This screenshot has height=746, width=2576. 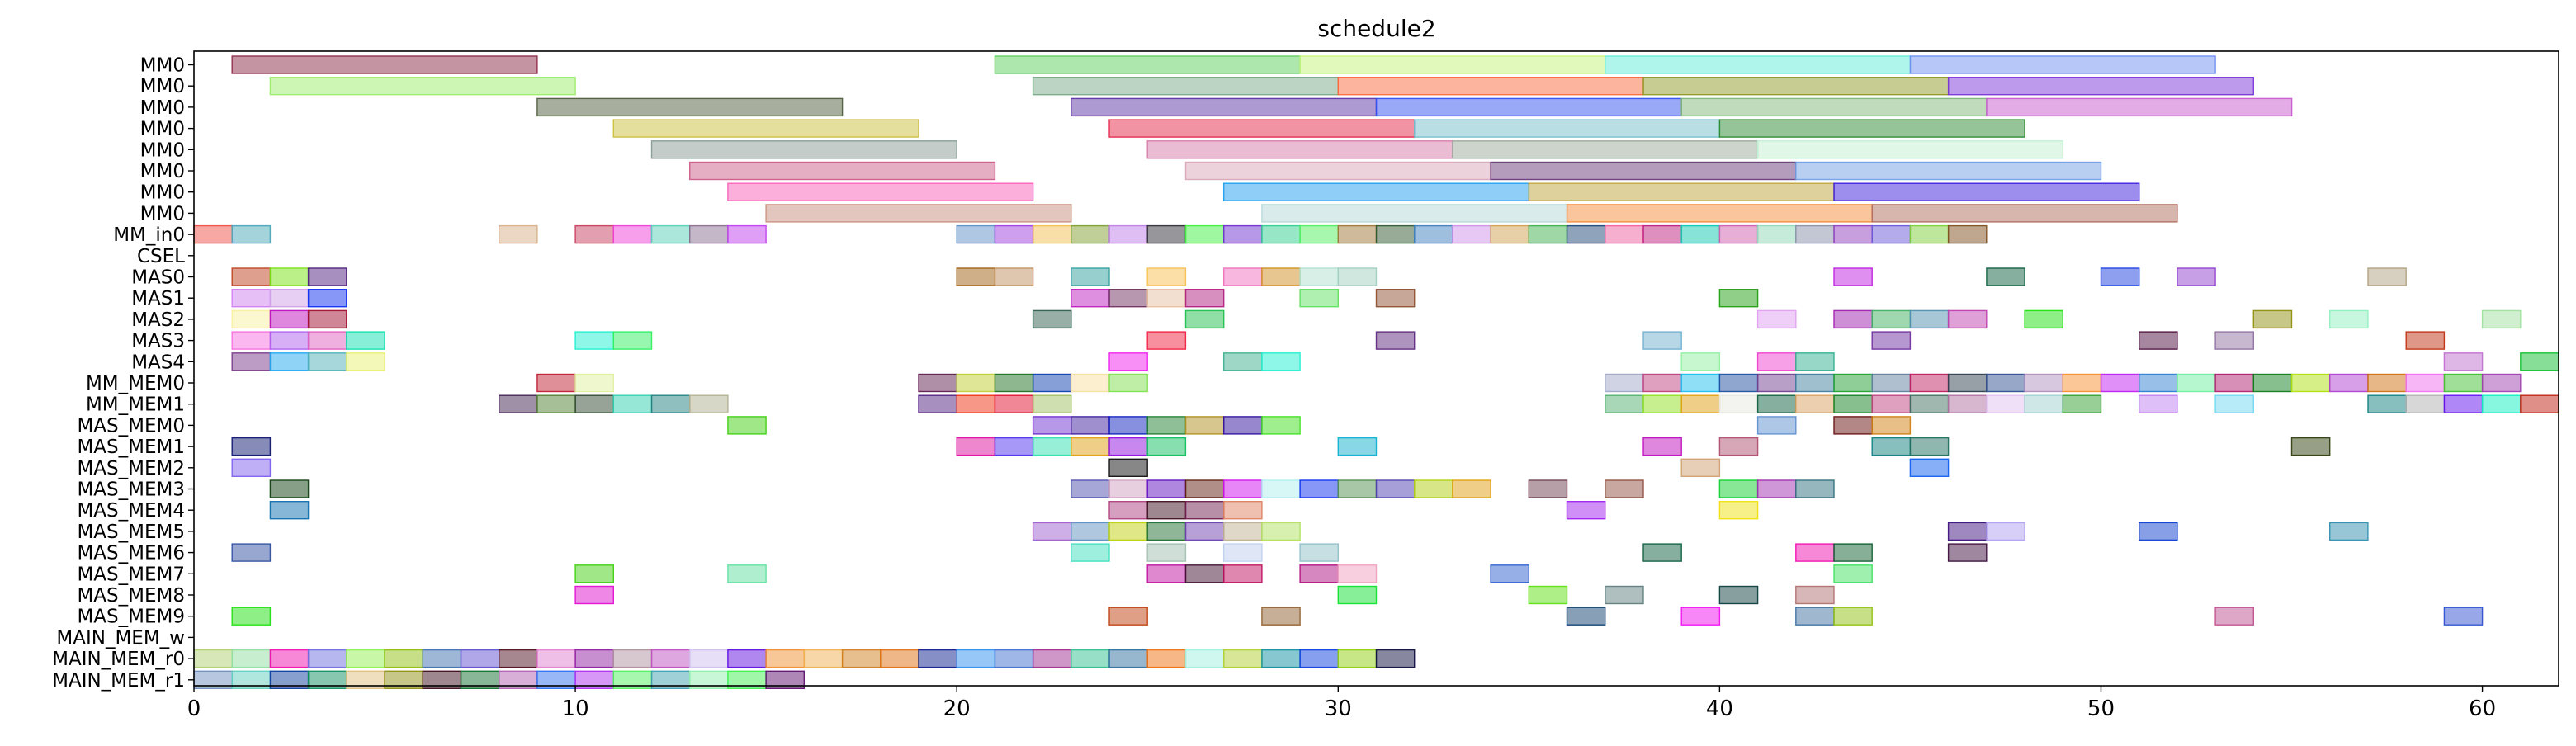 I want to click on row-label: MAS4, so click(x=158, y=362).